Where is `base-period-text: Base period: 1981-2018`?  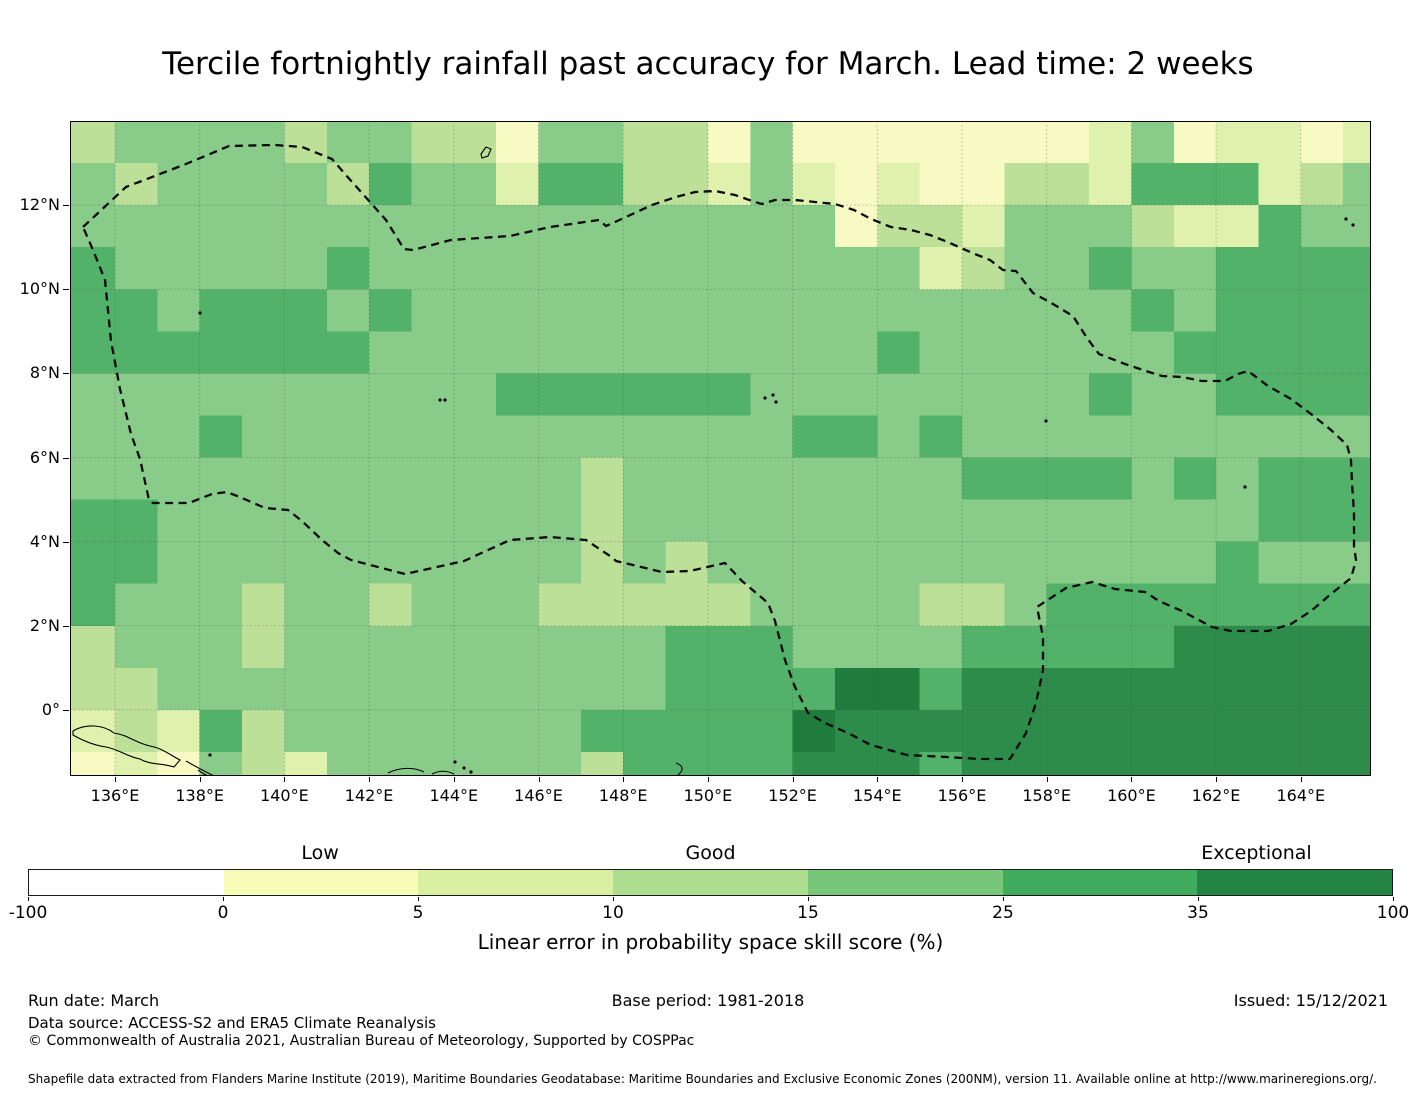 base-period-text: Base period: 1981-2018 is located at coordinates (708, 1000).